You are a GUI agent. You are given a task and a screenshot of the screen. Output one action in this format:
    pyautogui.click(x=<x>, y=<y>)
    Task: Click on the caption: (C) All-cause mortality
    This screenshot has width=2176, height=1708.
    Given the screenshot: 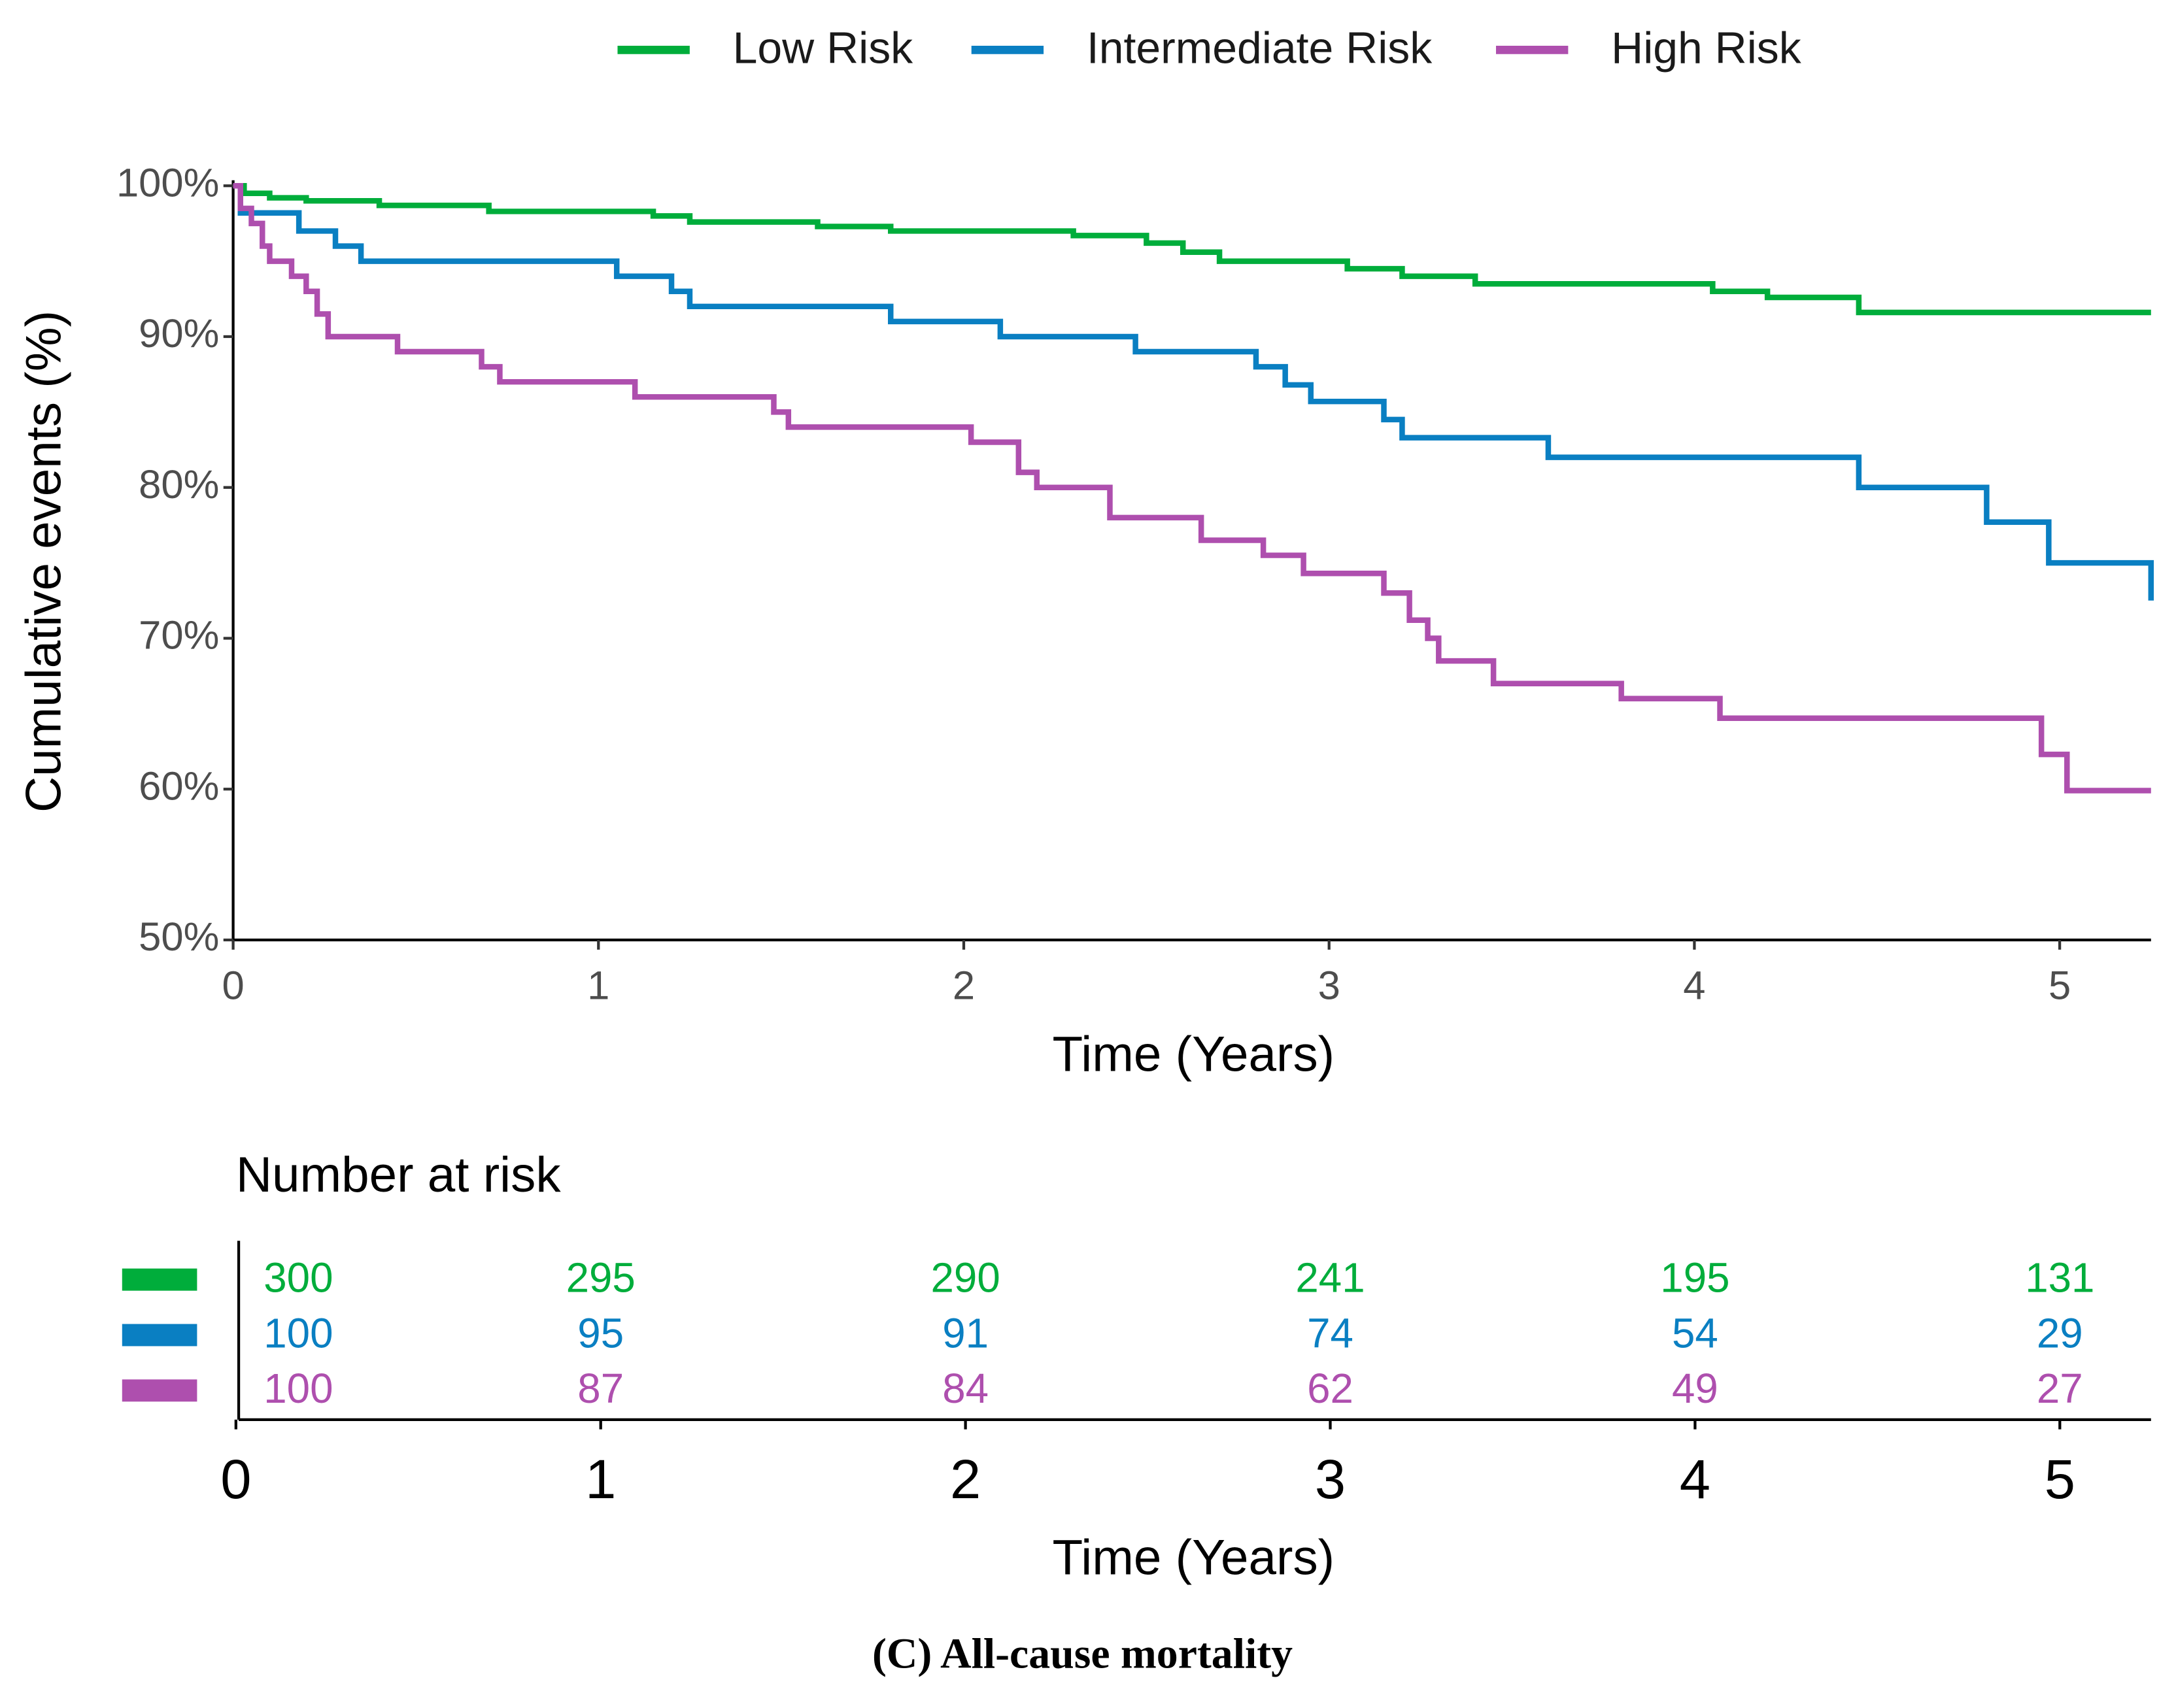 What is the action you would take?
    pyautogui.click(x=1082, y=1654)
    